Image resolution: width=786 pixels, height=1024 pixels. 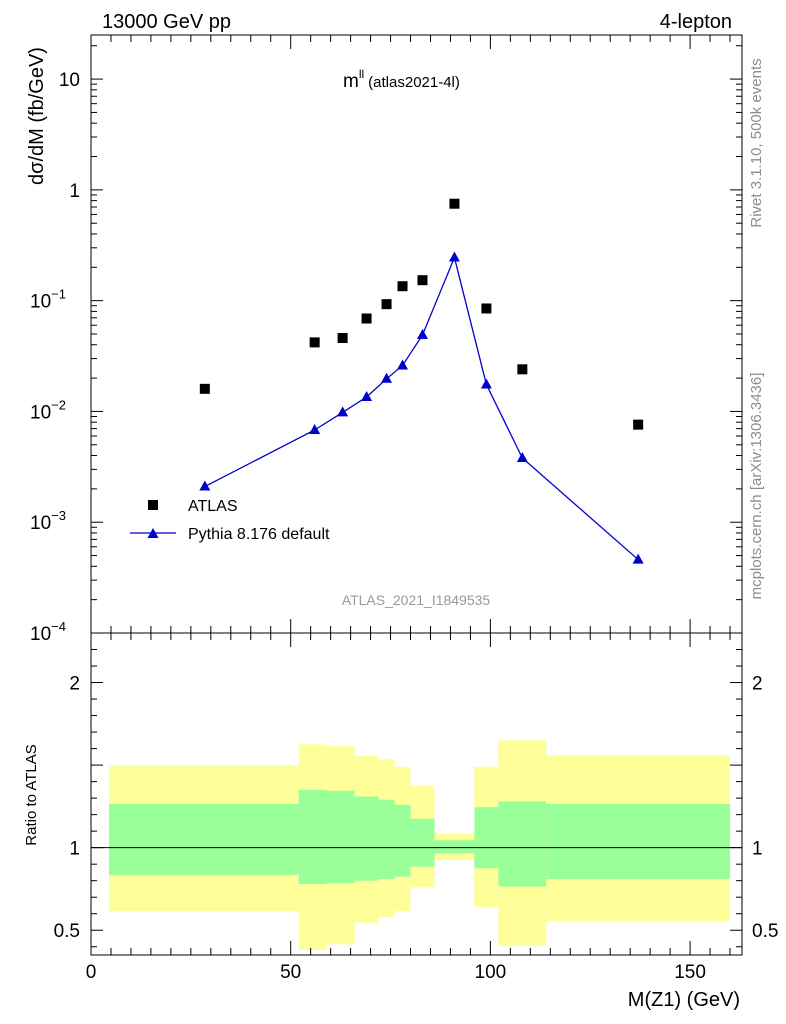 I want to click on y-tick-label: 1, so click(x=74, y=191).